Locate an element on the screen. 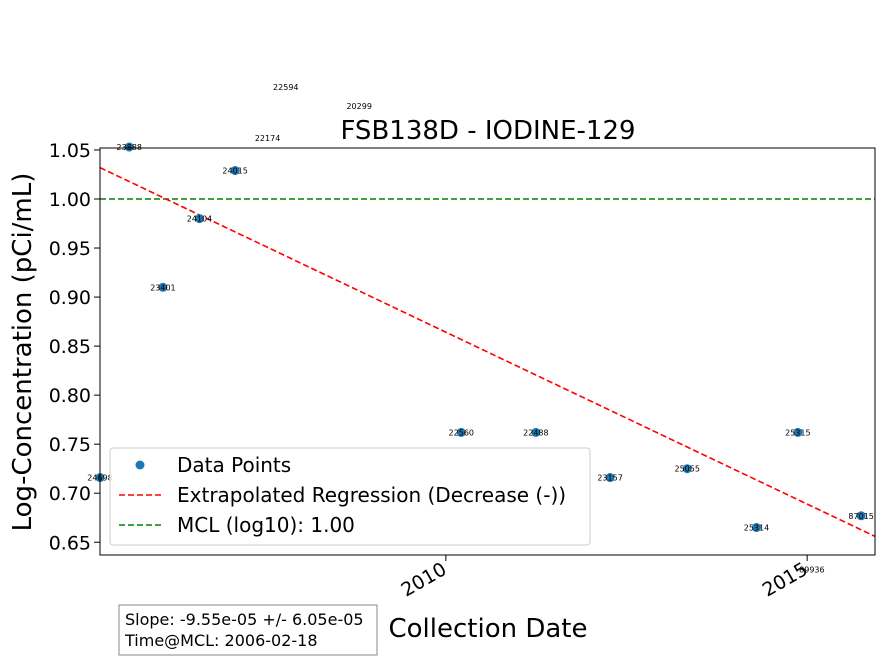 The width and height of the screenshot is (884, 659). data-point-label: 24104 is located at coordinates (199, 219).